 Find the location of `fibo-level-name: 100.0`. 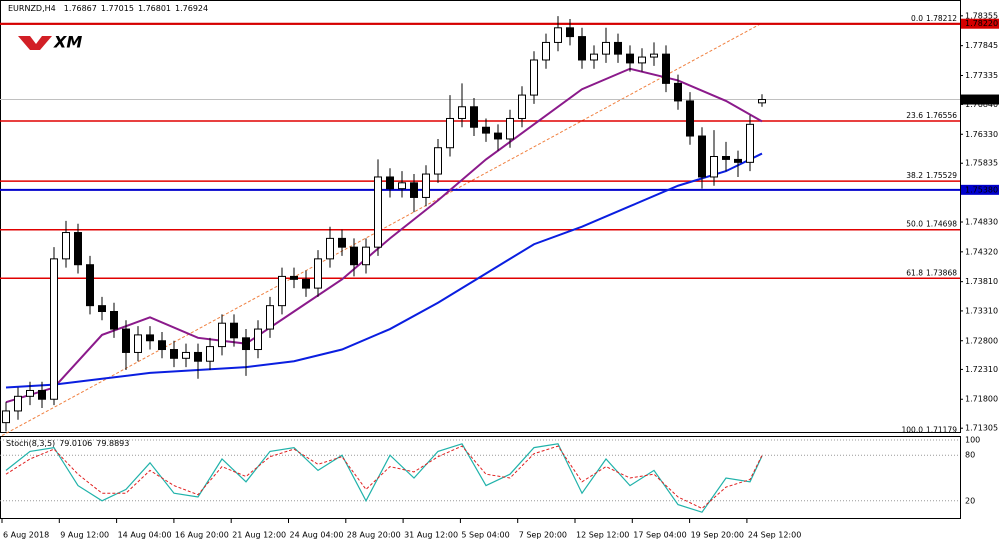

fibo-level-name: 100.0 is located at coordinates (913, 430).